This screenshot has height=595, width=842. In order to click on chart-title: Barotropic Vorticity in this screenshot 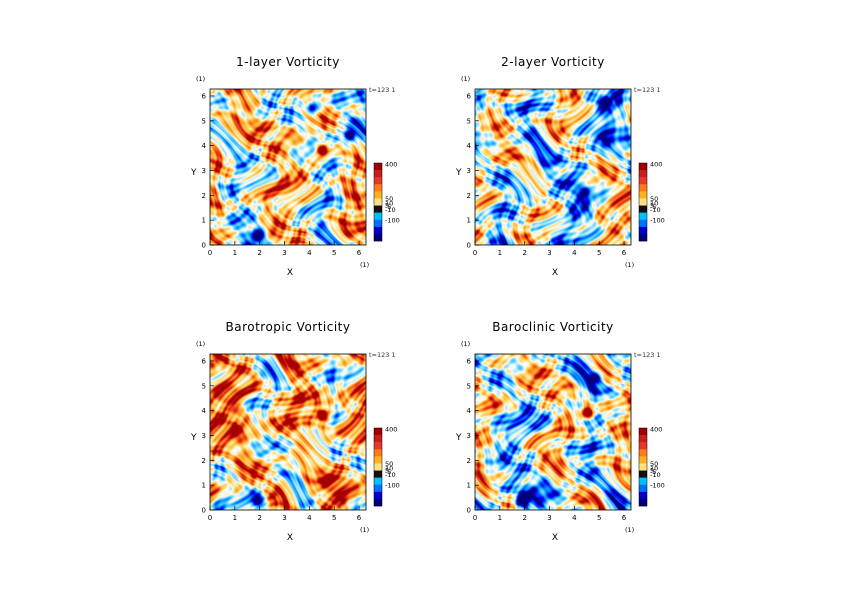, I will do `click(288, 327)`.